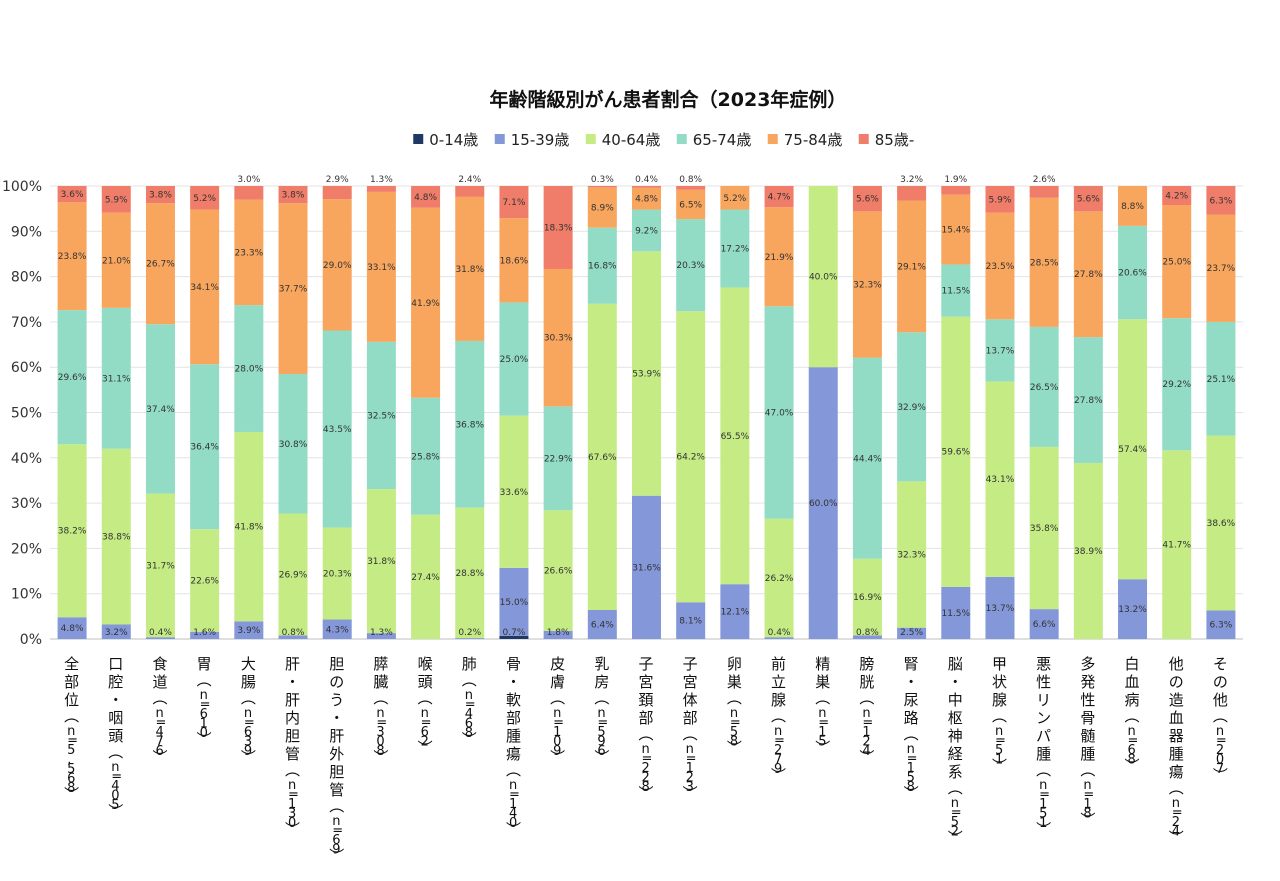 This screenshot has height=881, width=1280. Describe the element at coordinates (867, 633) in the screenshot. I see `data-label: 0.8%` at that location.